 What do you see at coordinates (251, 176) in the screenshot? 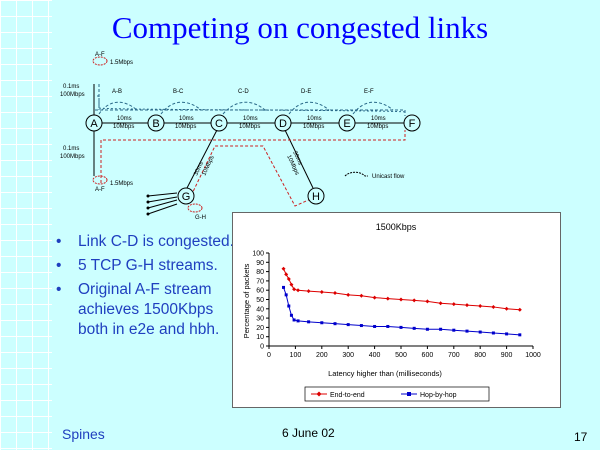
I see `flow-g-h` at bounding box center [251, 176].